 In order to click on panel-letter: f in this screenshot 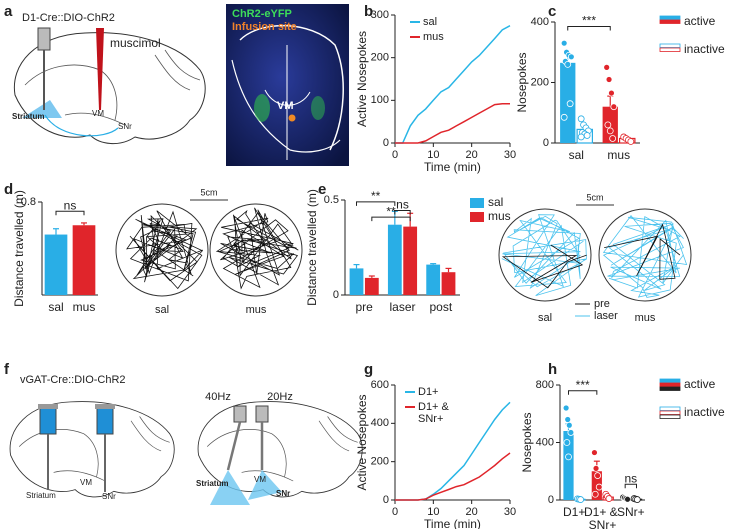, I will do `click(7, 369)`.